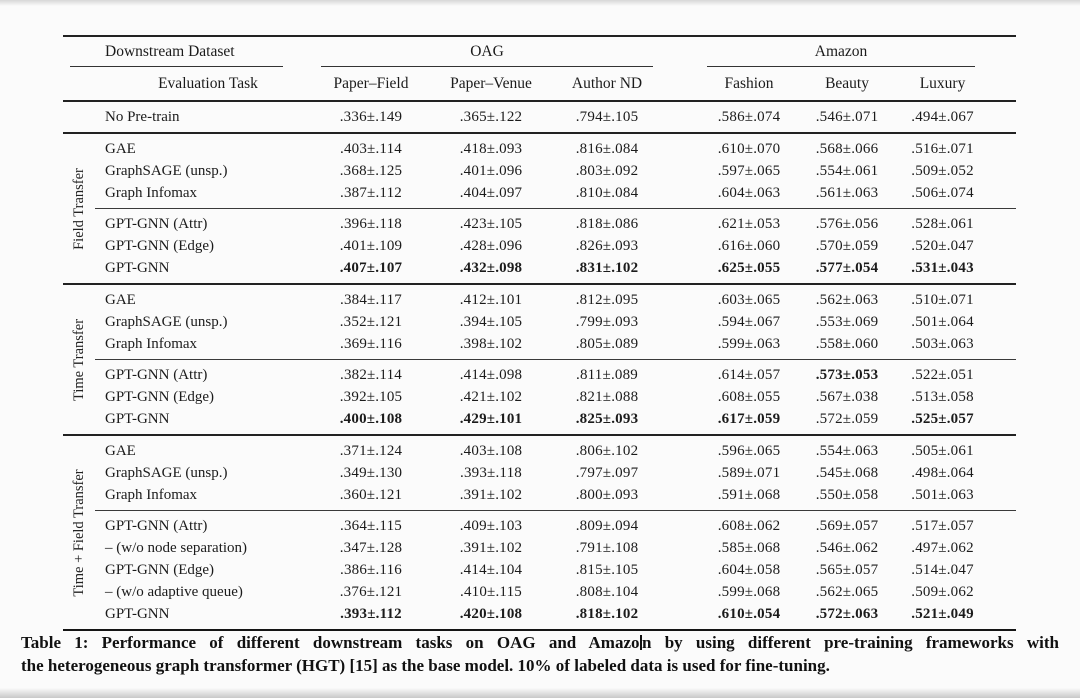 The height and width of the screenshot is (698, 1080). What do you see at coordinates (491, 117) in the screenshot?
I see `metric-value: .365±.122` at bounding box center [491, 117].